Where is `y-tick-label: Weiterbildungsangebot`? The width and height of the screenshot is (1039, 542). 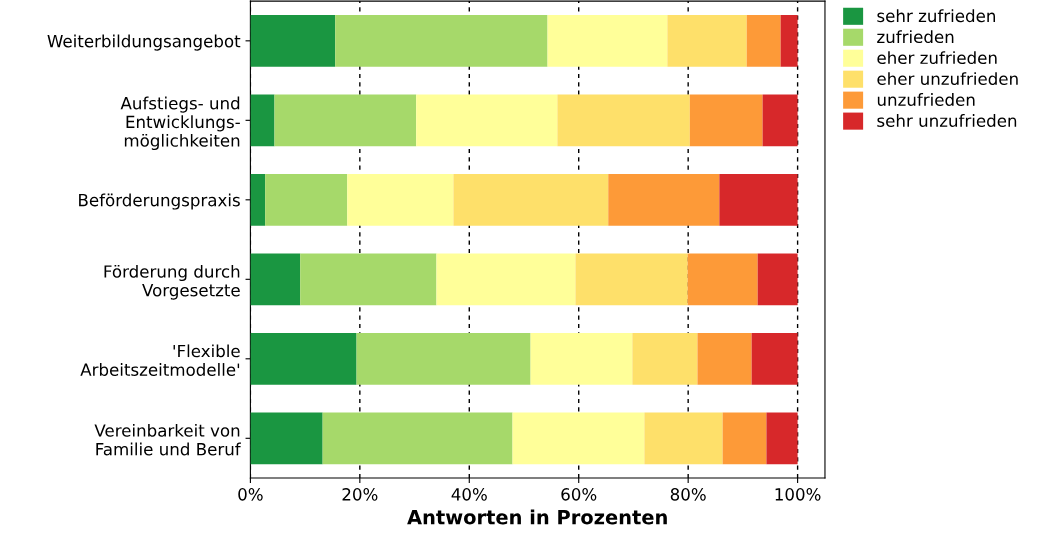 y-tick-label: Weiterbildungsangebot is located at coordinates (144, 42).